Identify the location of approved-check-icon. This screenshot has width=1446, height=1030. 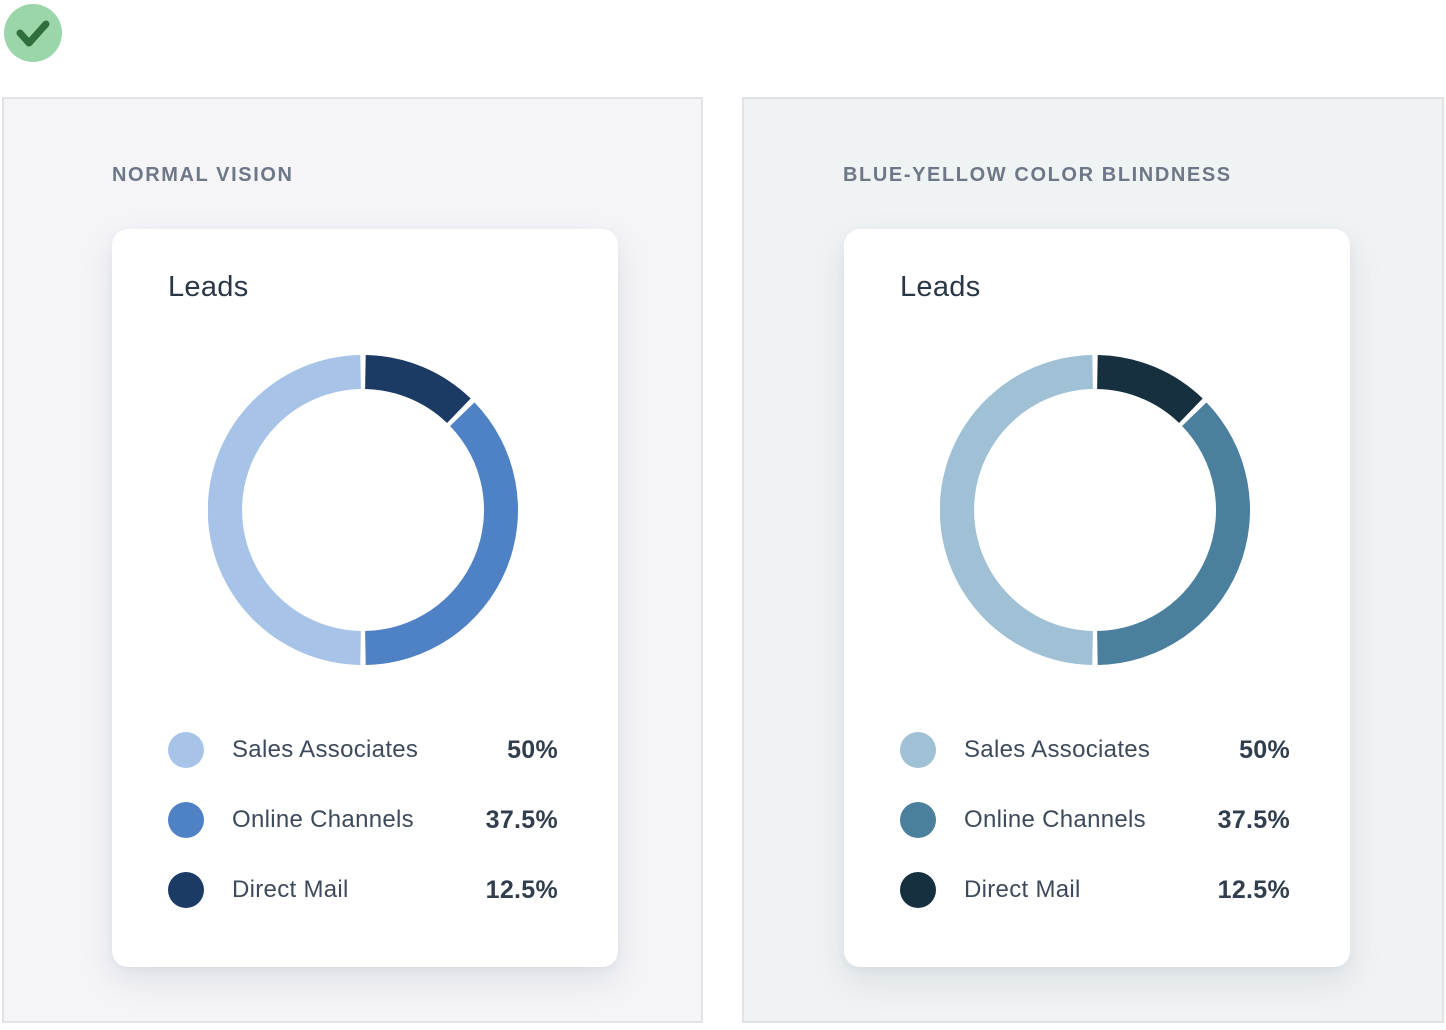
(33, 33).